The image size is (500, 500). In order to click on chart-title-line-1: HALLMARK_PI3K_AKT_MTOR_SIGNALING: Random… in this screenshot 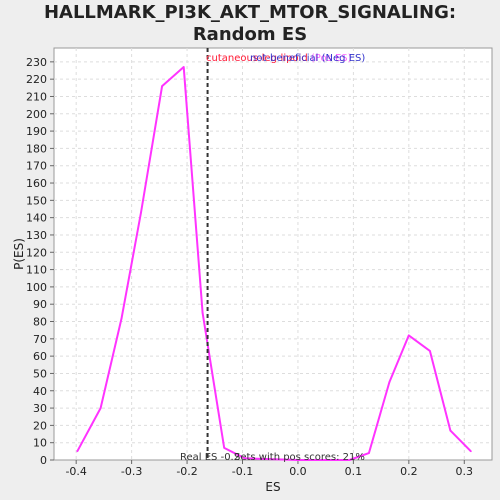, I will do `click(250, 23)`.